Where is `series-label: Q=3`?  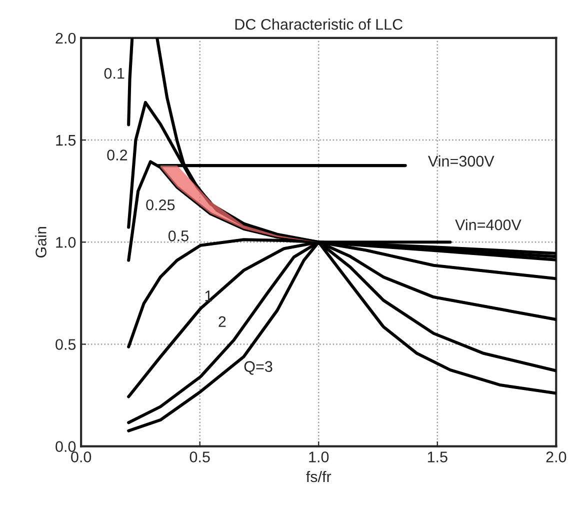
series-label: Q=3 is located at coordinates (258, 368).